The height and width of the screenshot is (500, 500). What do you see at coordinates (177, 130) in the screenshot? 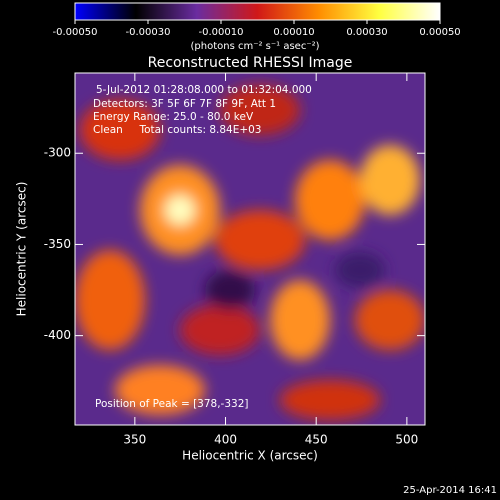
I see `annotation: Clean Total counts: 8.84E+03` at bounding box center [177, 130].